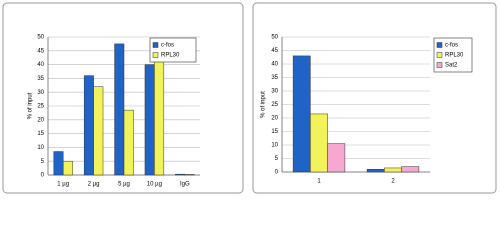 The width and height of the screenshot is (500, 240). What do you see at coordinates (173, 50) in the screenshot?
I see `legend-box` at bounding box center [173, 50].